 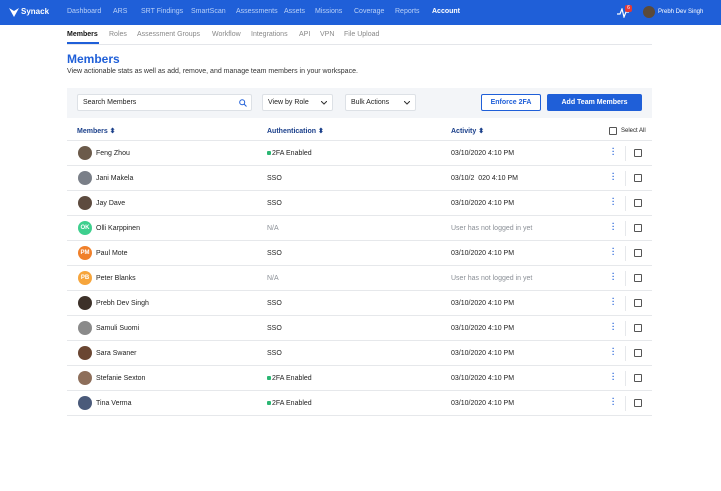 What do you see at coordinates (291, 131) in the screenshot?
I see `col-label: Authentication` at bounding box center [291, 131].